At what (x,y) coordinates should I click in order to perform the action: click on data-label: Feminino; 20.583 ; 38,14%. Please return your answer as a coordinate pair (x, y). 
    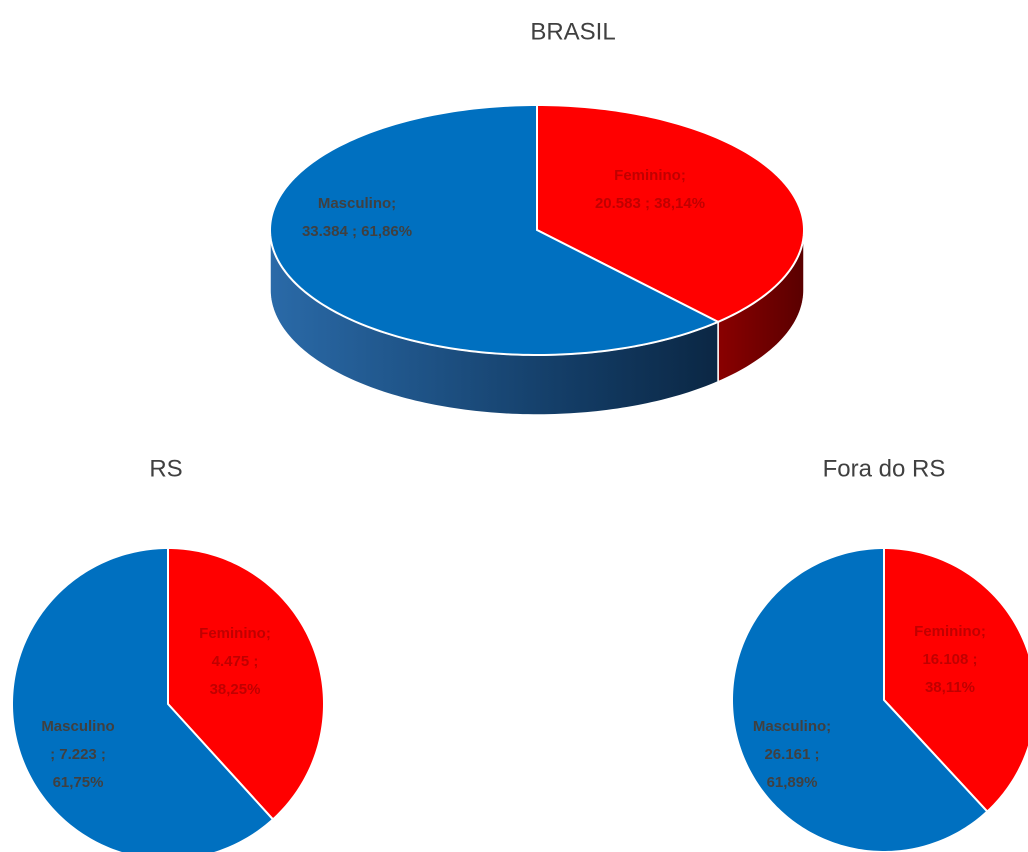
    Looking at the image, I should click on (650, 189).